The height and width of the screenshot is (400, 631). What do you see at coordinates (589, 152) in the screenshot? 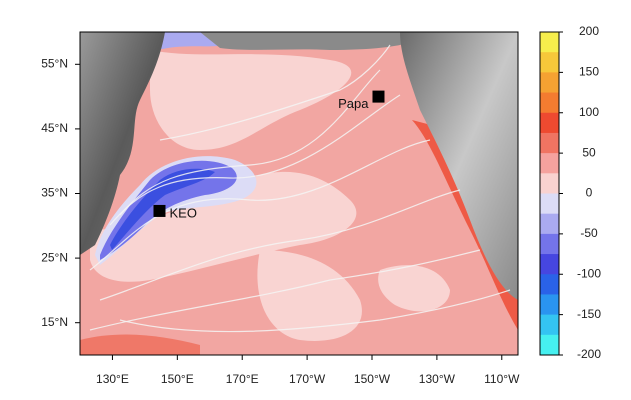
I see `colorbar-tick-label: 50` at bounding box center [589, 152].